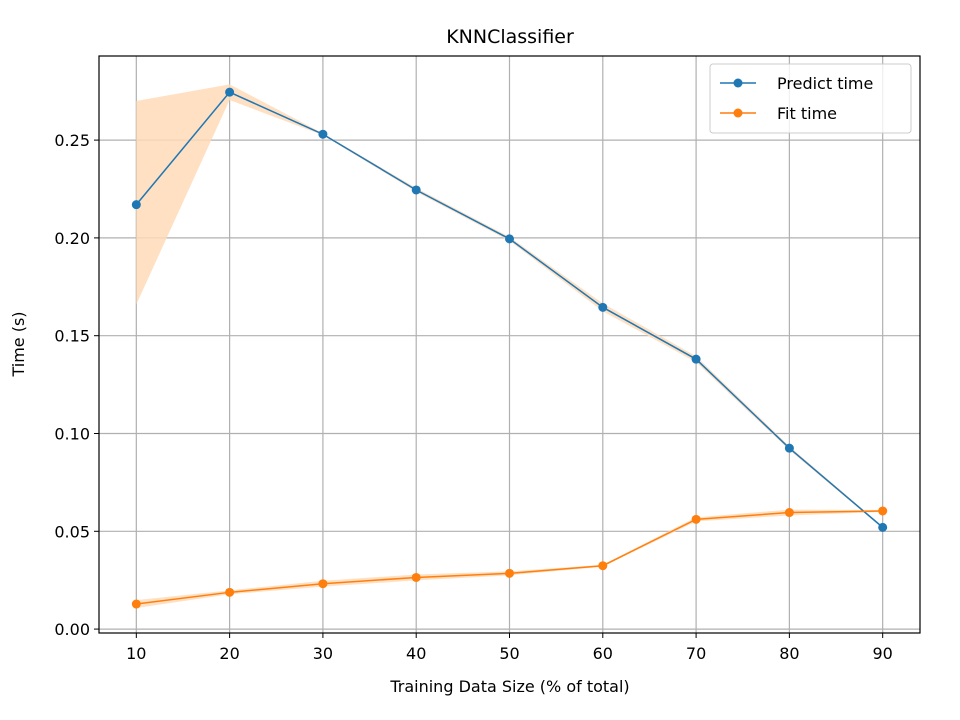 The width and height of the screenshot is (960, 720). Describe the element at coordinates (136, 653) in the screenshot. I see `x-tick-label: 10` at that location.